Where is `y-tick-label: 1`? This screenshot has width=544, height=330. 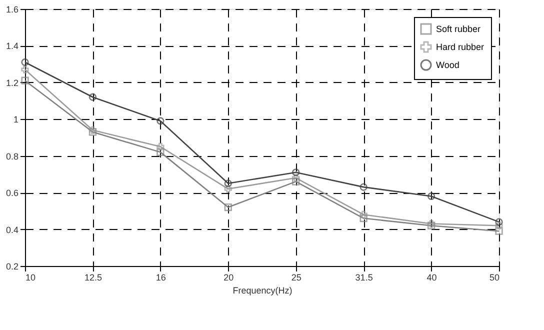 y-tick-label: 1 is located at coordinates (15, 119).